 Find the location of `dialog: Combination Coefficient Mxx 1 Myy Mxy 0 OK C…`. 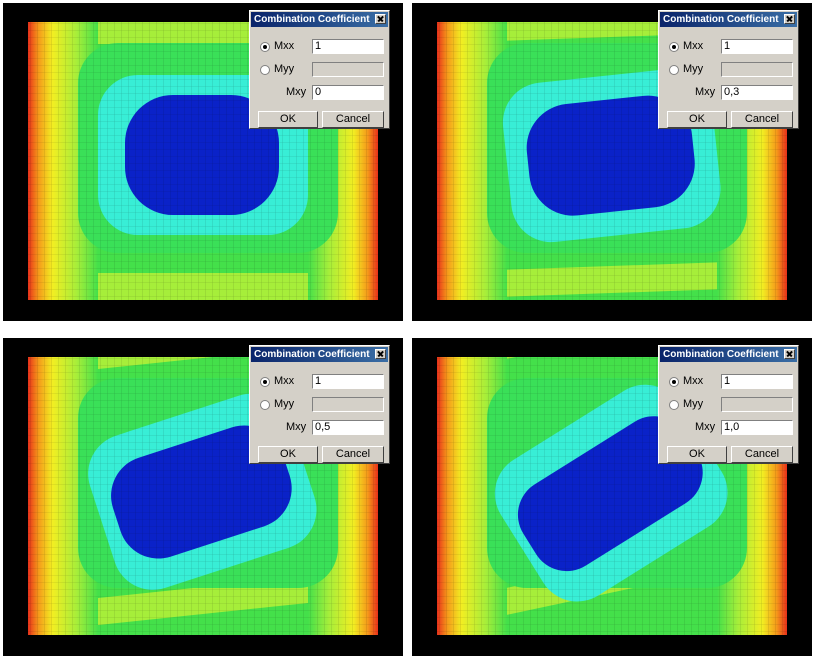

dialog: Combination Coefficient Mxx 1 Myy Mxy 0 OK C… is located at coordinates (319, 69).